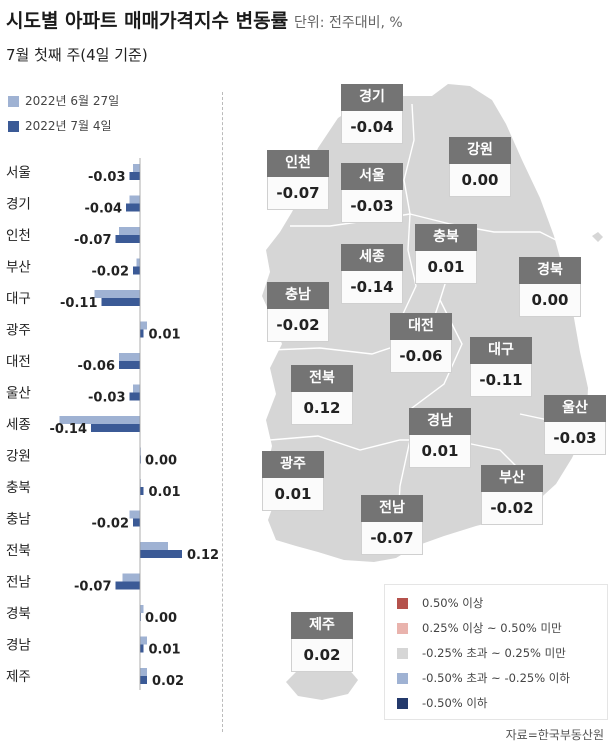 This screenshot has width=616, height=755. Describe the element at coordinates (68, 126) in the screenshot. I see `legend-label-series-2: 2022년 7월 4일` at that location.